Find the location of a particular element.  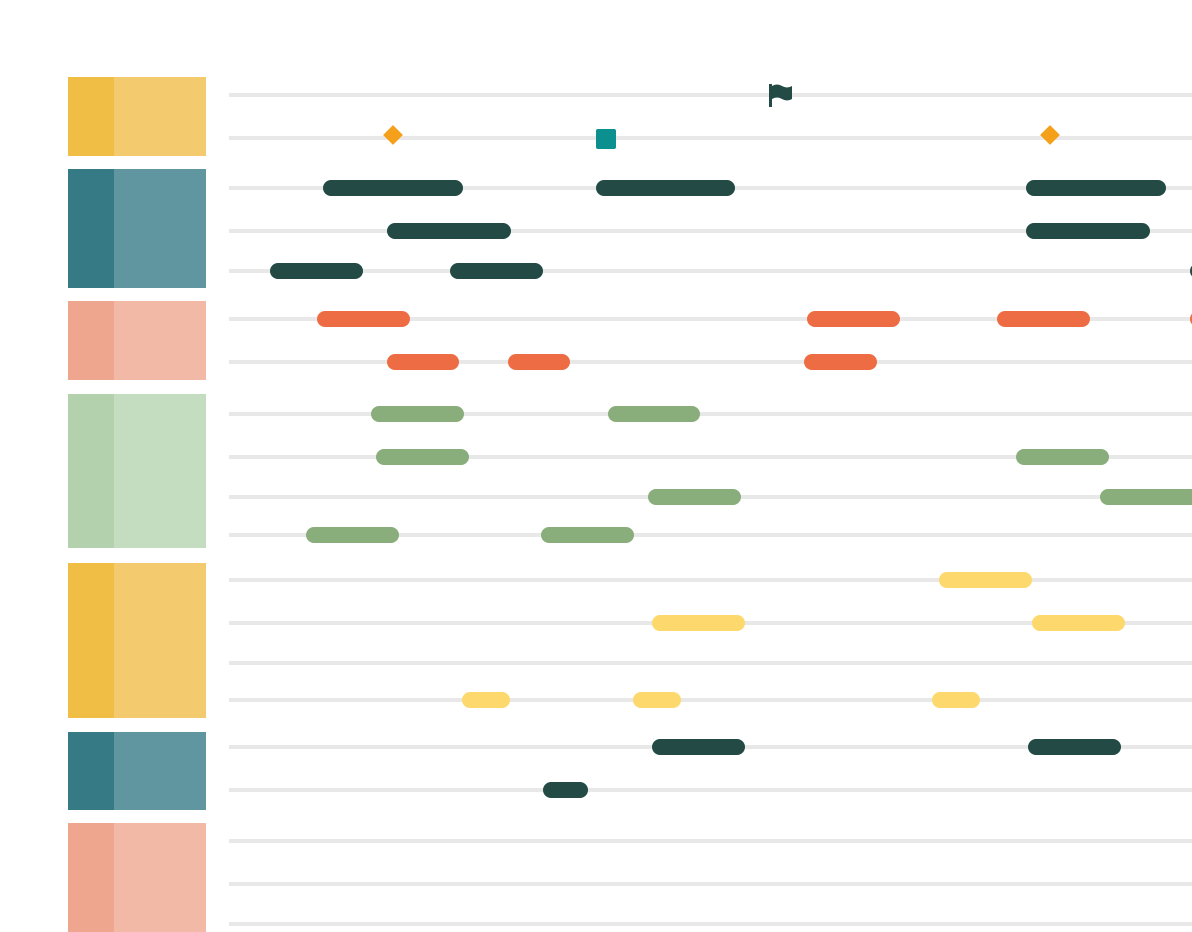

square-marker is located at coordinates (606, 139).